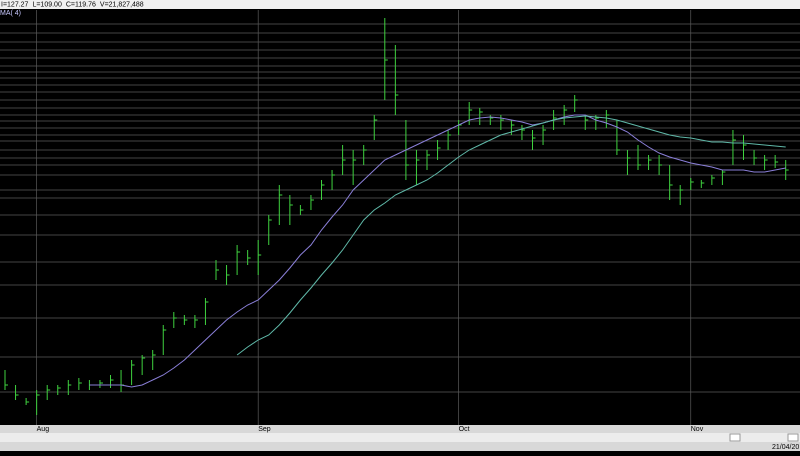  I want to click on date-label: 21/04/20, so click(785, 447).